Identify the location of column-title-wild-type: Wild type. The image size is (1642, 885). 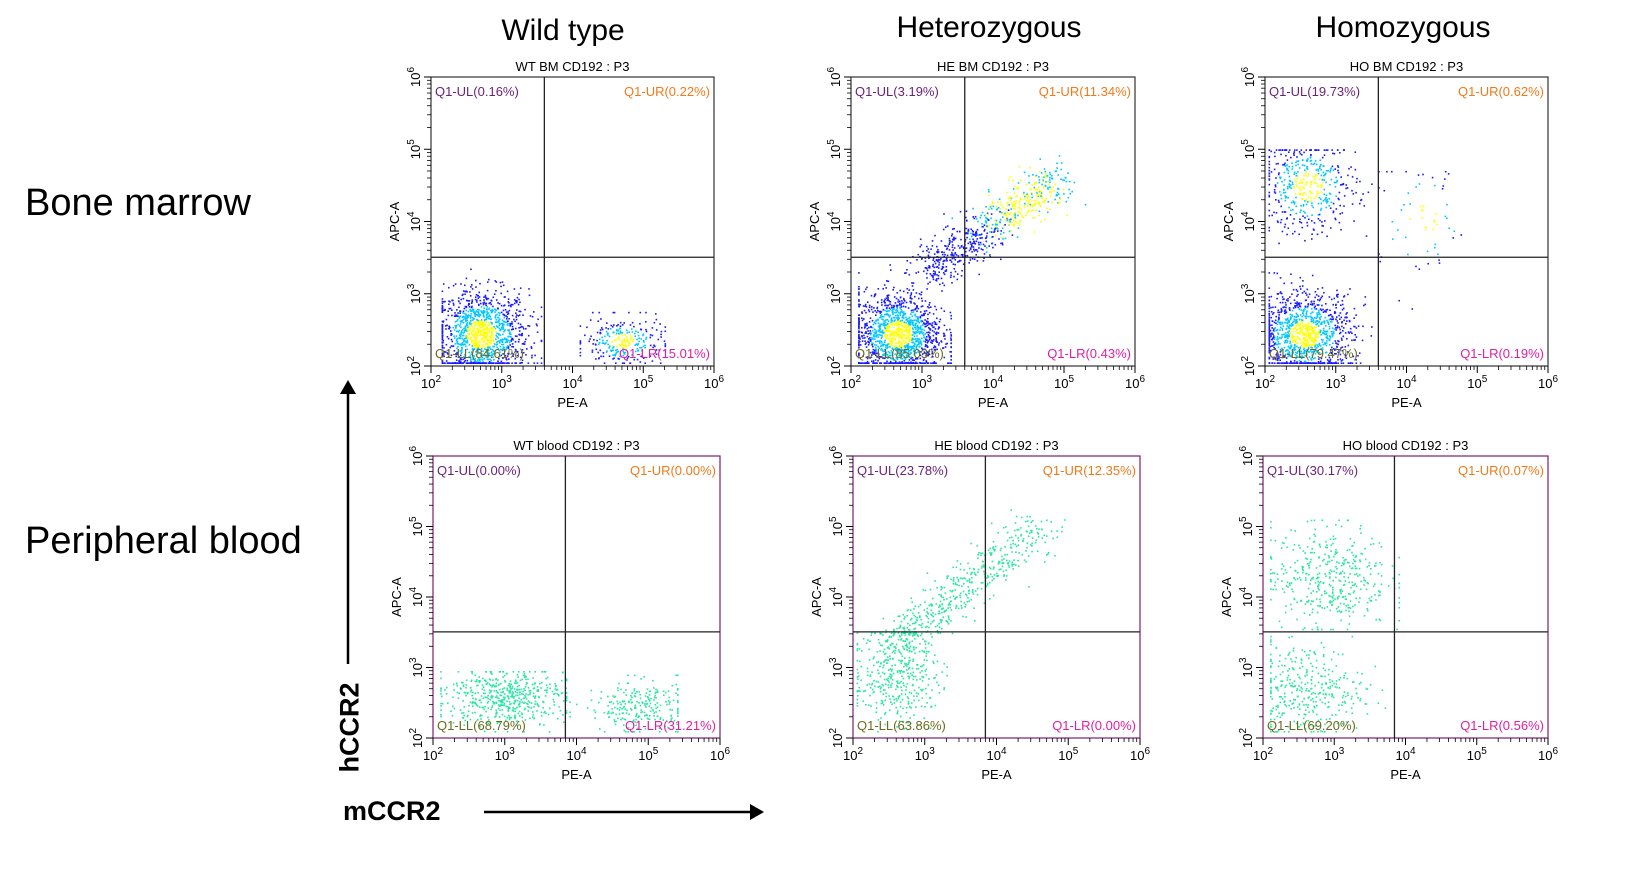
(563, 30).